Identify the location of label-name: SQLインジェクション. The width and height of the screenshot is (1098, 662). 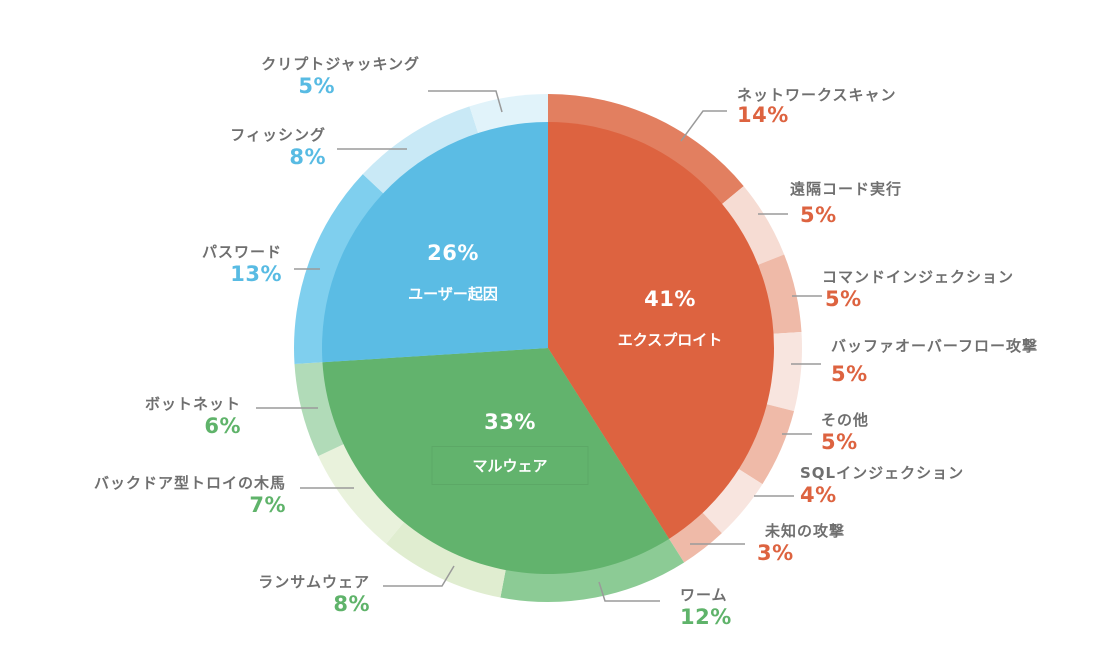
(882, 473).